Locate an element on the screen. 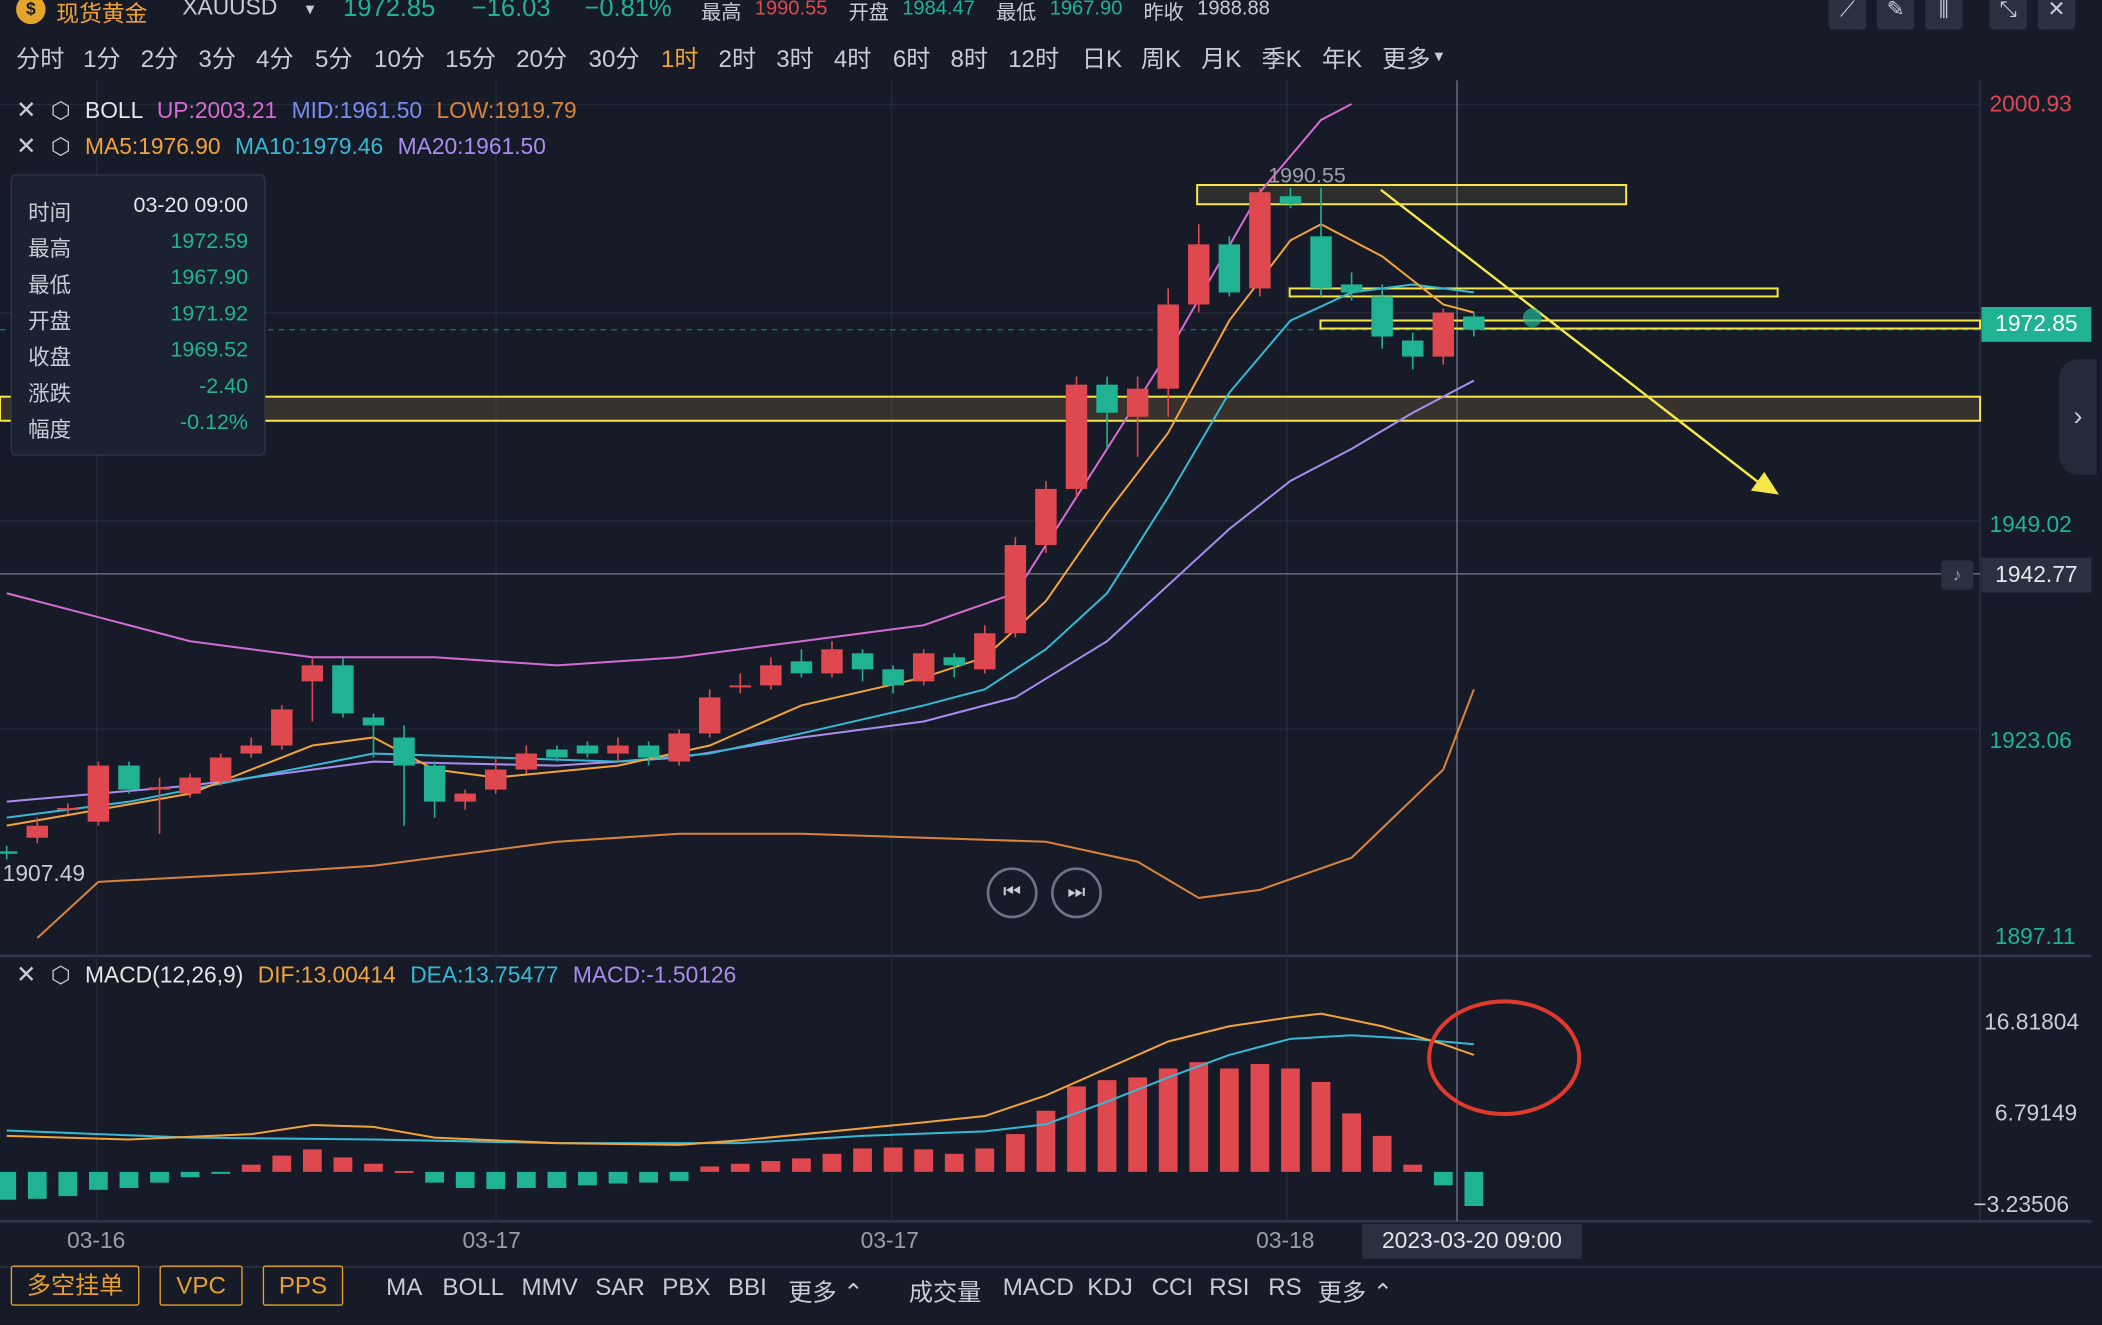  macd-axis-mid: 6.79149 is located at coordinates (2036, 1113).